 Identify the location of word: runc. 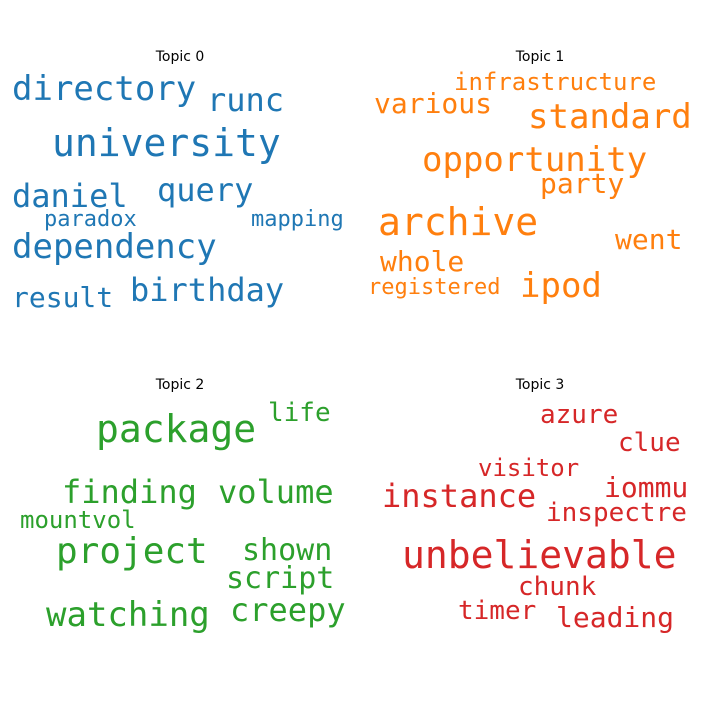
(246, 100).